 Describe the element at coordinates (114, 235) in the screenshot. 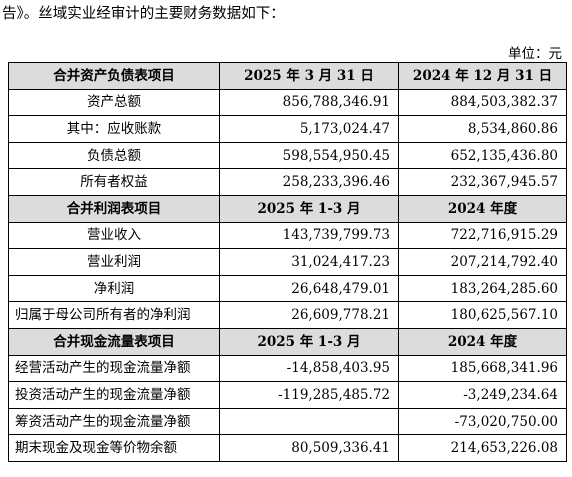

I see `row-label: 营业收入` at that location.